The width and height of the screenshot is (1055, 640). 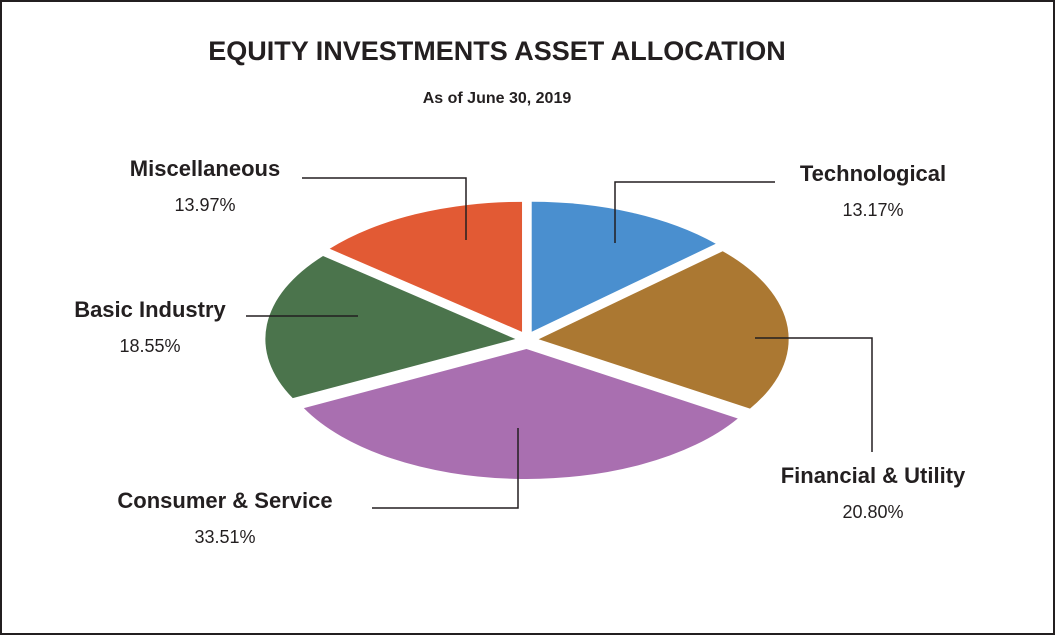 I want to click on slice-label: Miscellaneous, so click(x=205, y=168).